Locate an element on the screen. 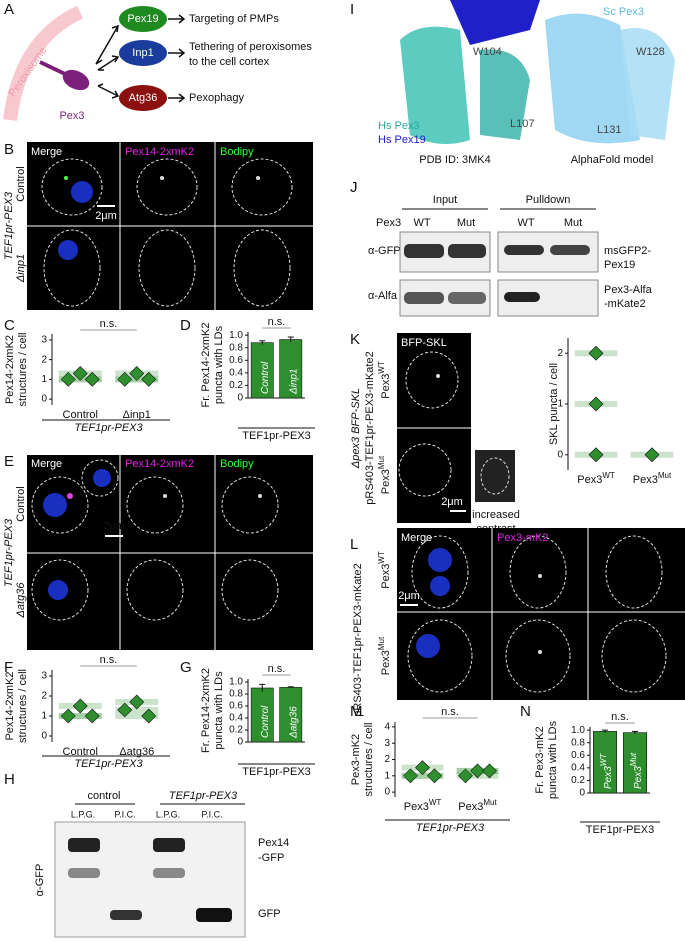 The image size is (685, 942). role: to the cell cortex is located at coordinates (229, 62).